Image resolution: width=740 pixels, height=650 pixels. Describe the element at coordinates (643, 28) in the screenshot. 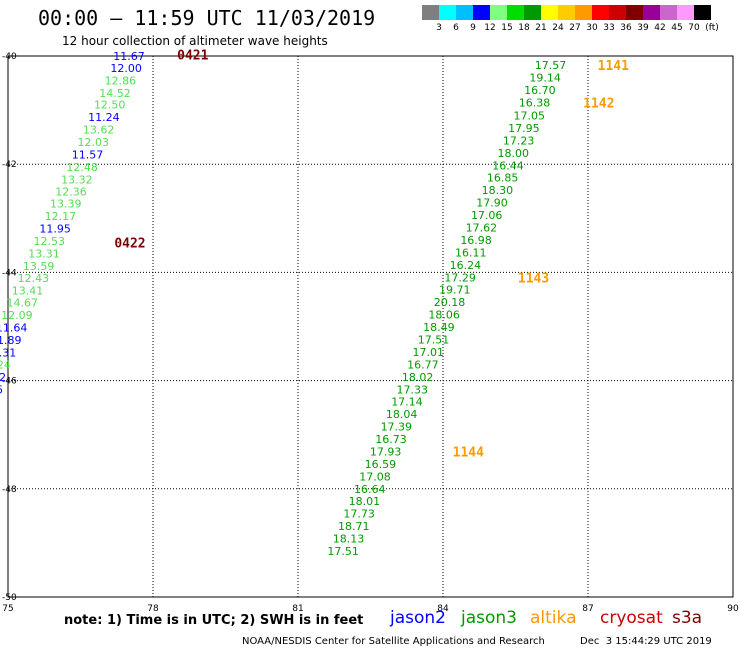

I see `color-scale-label: 39` at that location.